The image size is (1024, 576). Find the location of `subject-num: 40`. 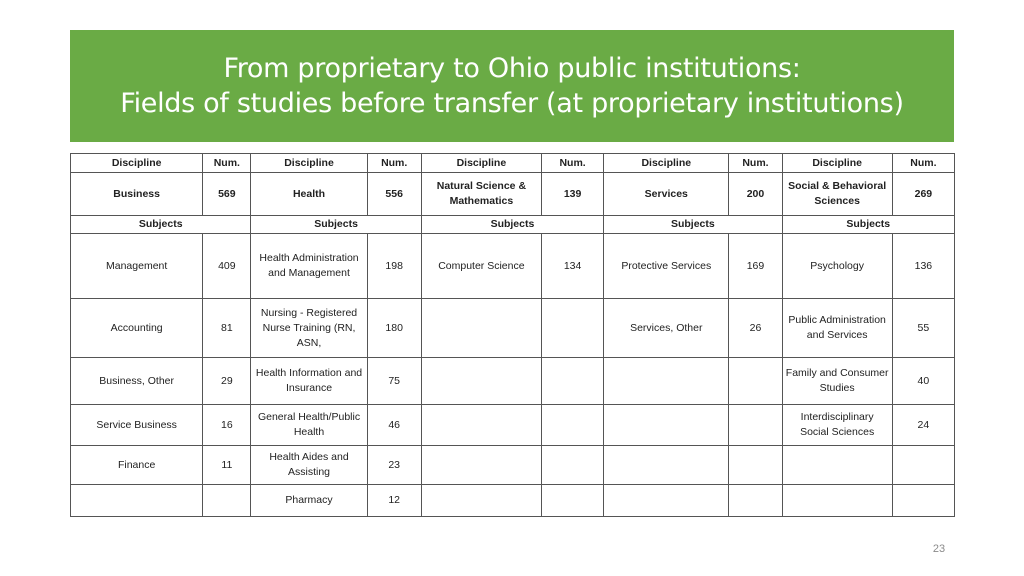

subject-num: 40 is located at coordinates (923, 381).